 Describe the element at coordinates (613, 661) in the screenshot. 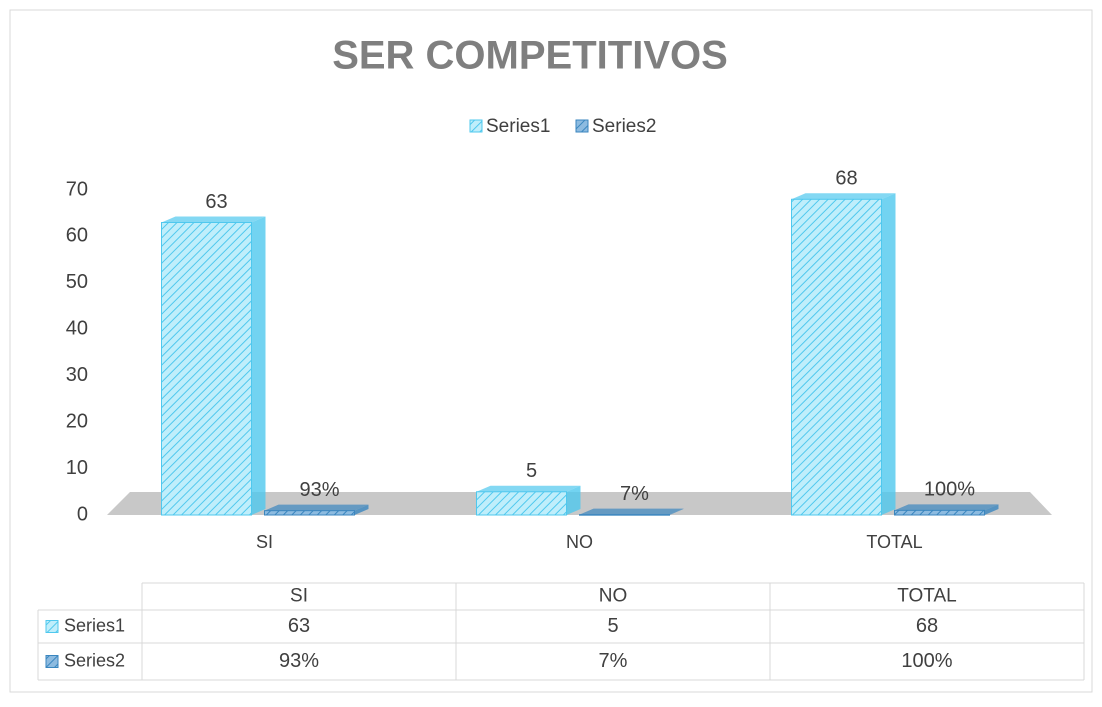

I see `table-cell: 7%` at that location.